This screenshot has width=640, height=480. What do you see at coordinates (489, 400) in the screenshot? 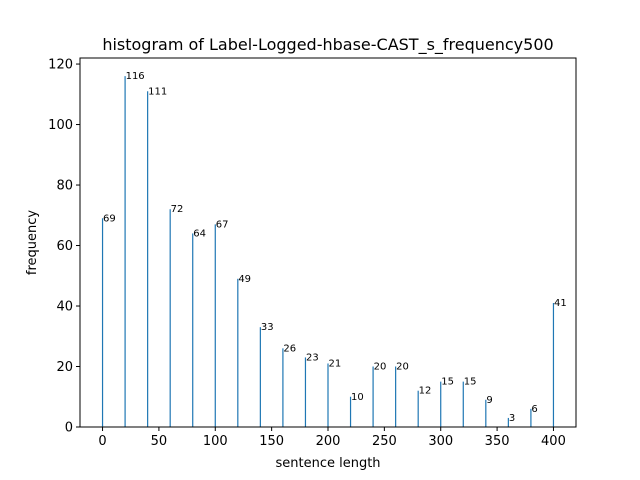
I see `data-label-340: 9` at bounding box center [489, 400].